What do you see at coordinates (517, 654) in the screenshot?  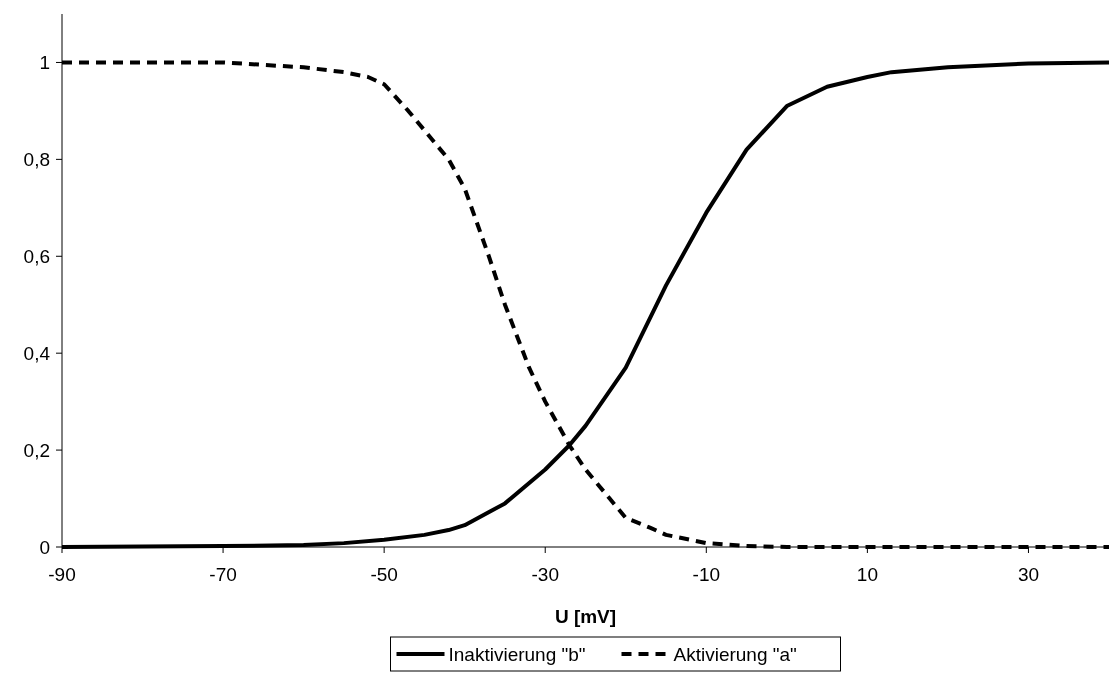 I see `legend-label: Inaktivierung "b"` at bounding box center [517, 654].